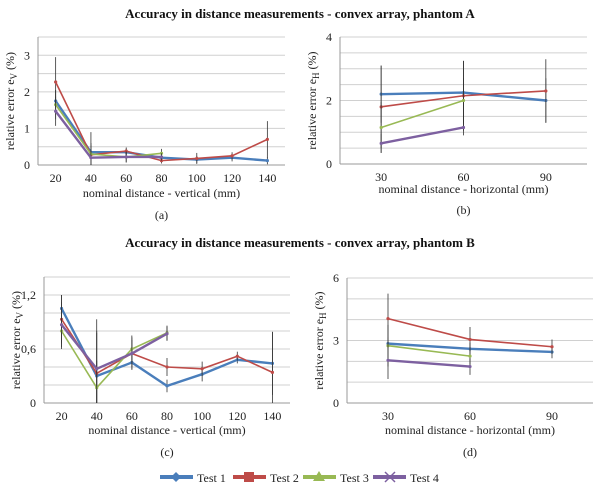  What do you see at coordinates (161, 215) in the screenshot?
I see `panel-label: (a)` at bounding box center [161, 215].